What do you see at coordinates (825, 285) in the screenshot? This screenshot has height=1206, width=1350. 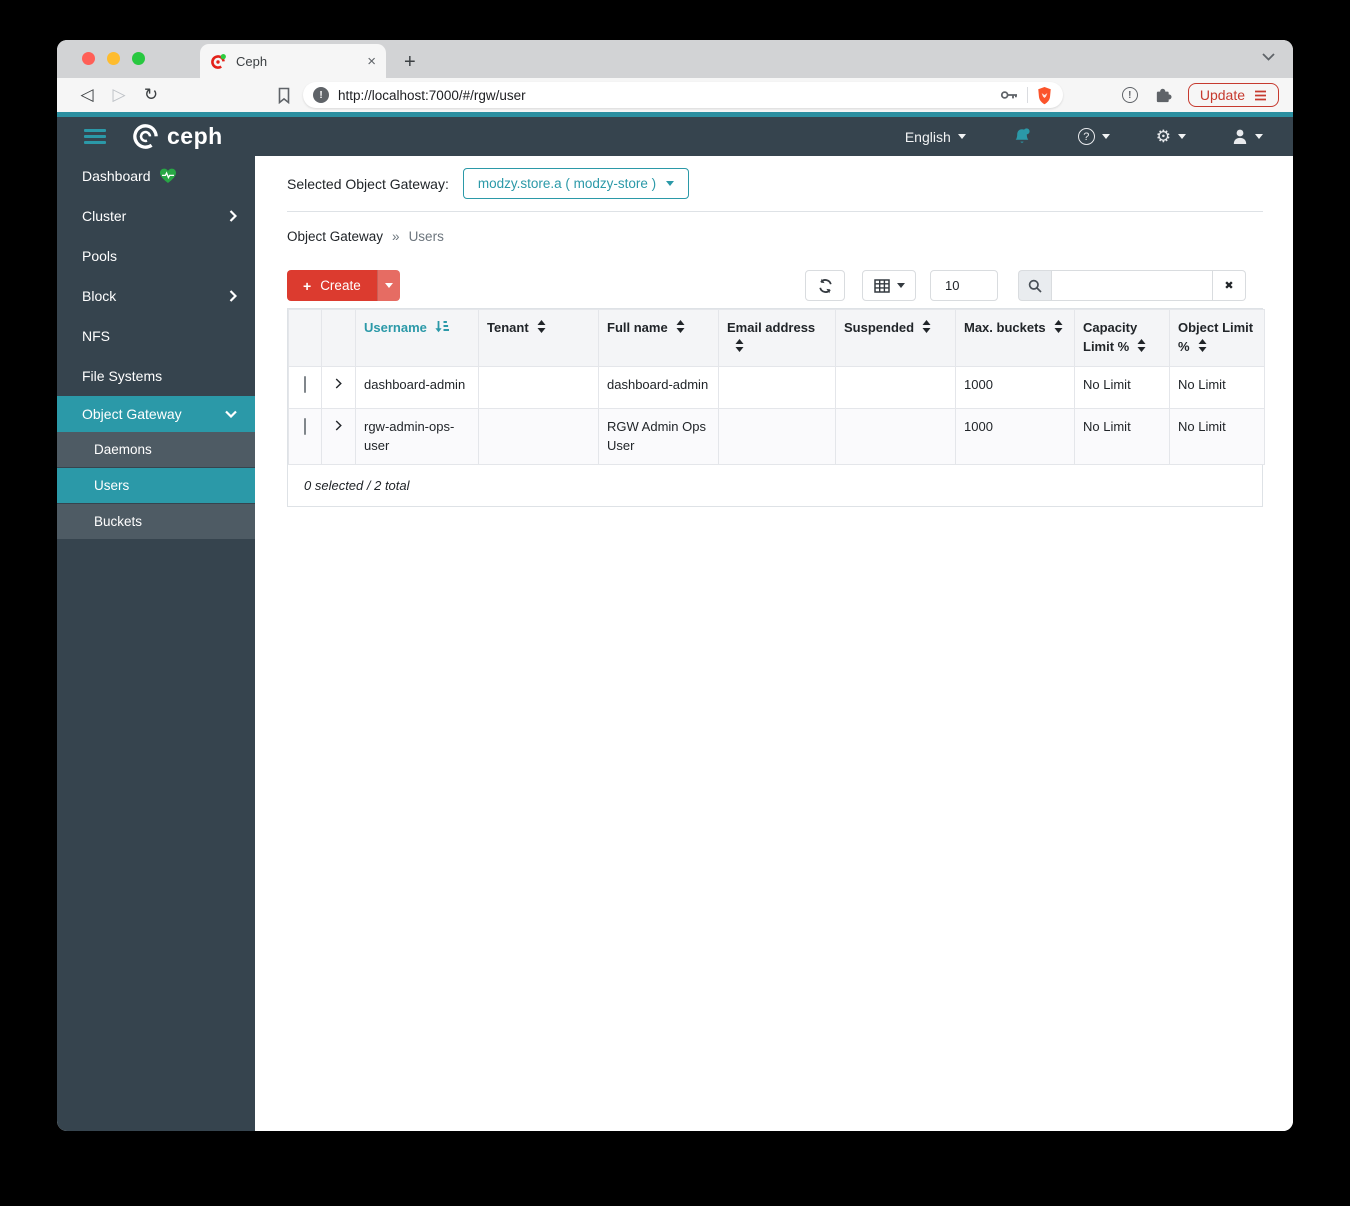 I see `refresh-button` at bounding box center [825, 285].